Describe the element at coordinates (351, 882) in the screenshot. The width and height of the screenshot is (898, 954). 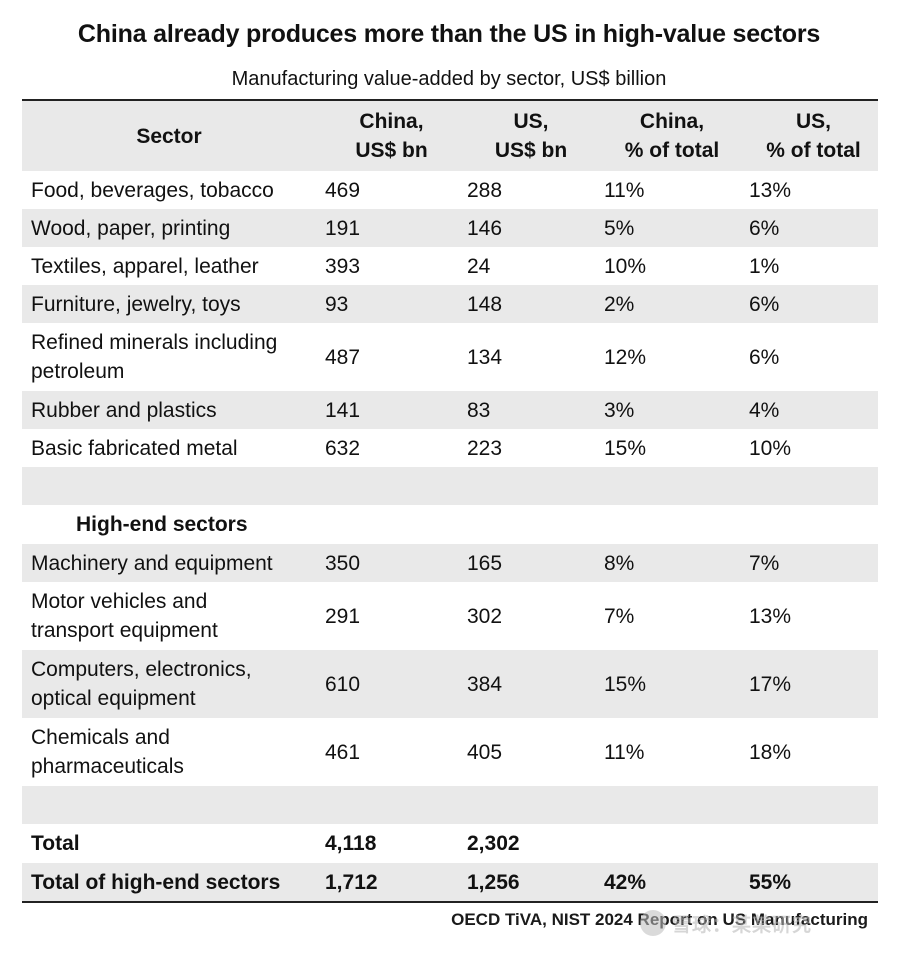
I see `total-high-end-china-bn: 1,712` at that location.